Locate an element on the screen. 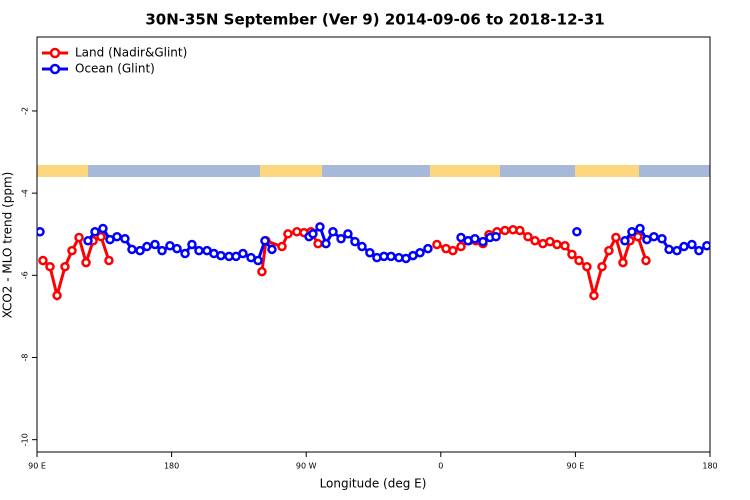  x-tick-label: 0 is located at coordinates (440, 466).